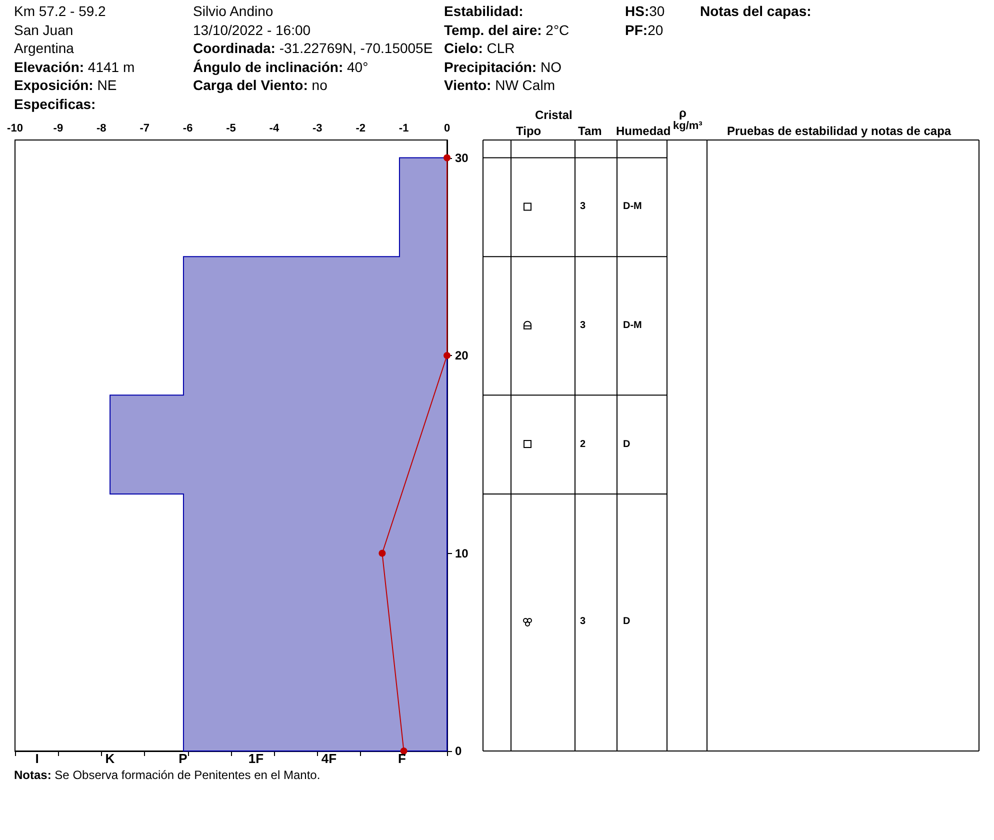 The height and width of the screenshot is (840, 994). Describe the element at coordinates (682, 113) in the screenshot. I see `text: ρ` at that location.